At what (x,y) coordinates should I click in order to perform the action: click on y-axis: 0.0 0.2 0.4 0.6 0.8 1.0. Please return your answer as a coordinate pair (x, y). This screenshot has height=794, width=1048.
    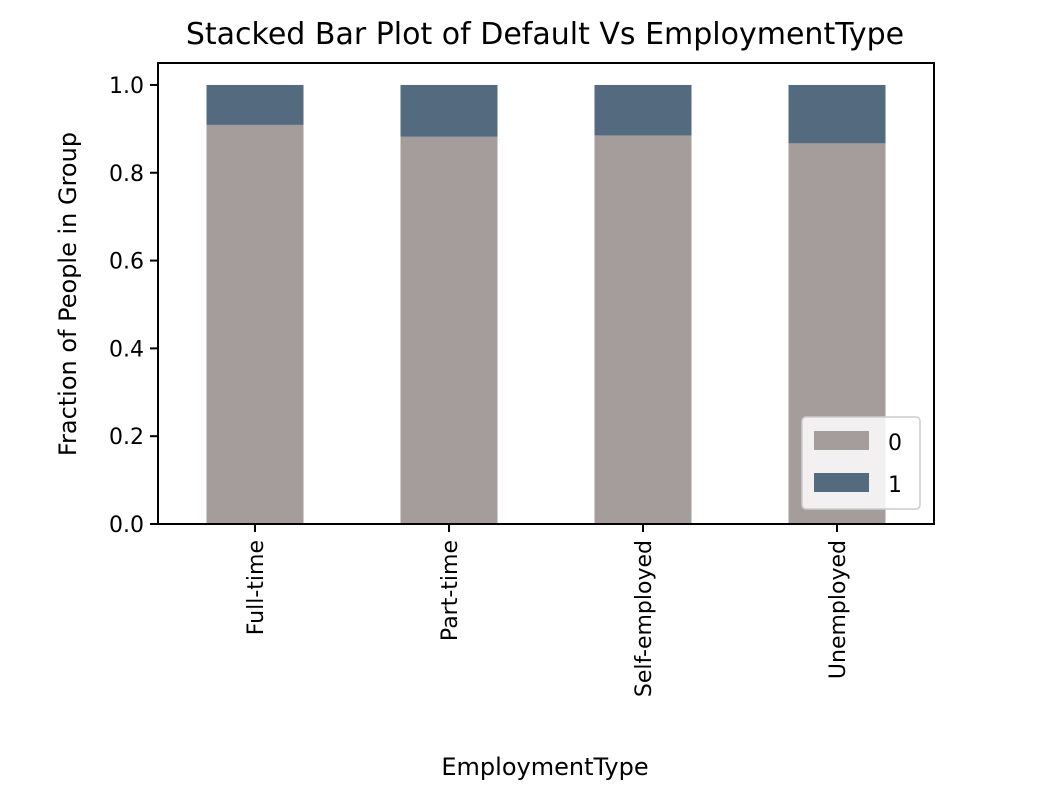
    Looking at the image, I should click on (133, 306).